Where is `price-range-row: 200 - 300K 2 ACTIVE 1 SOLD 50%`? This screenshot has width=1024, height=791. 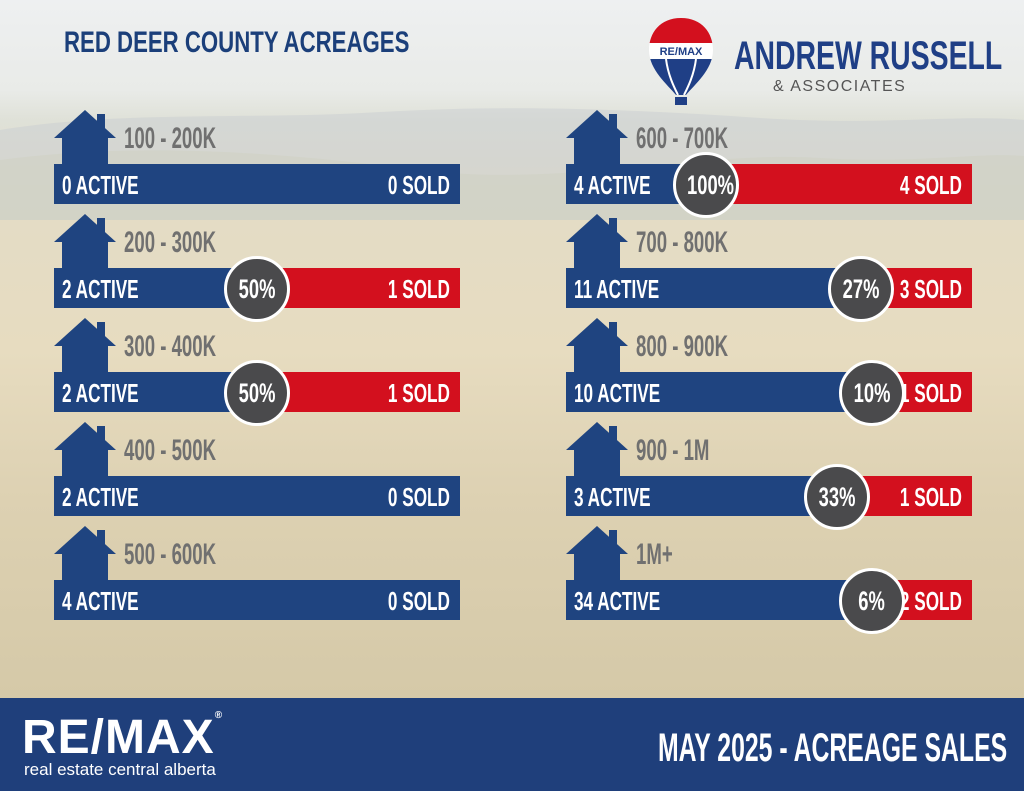
price-range-row: 200 - 300K 2 ACTIVE 1 SOLD 50% is located at coordinates (257, 267).